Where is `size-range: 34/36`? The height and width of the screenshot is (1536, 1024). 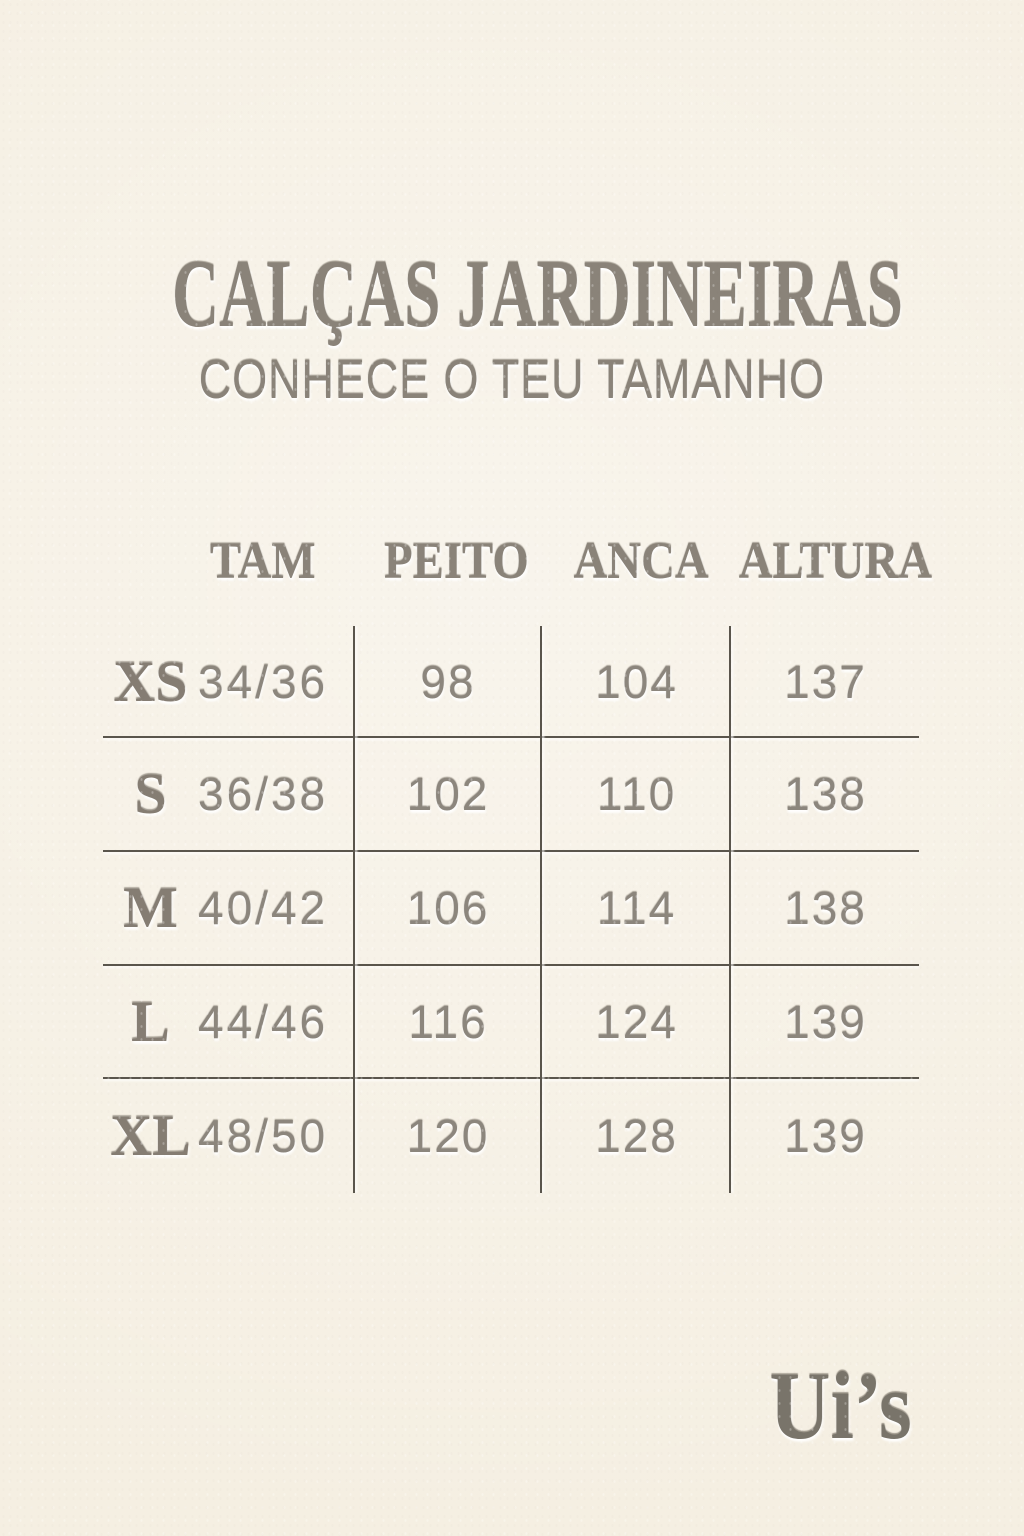 size-range: 34/36 is located at coordinates (263, 681).